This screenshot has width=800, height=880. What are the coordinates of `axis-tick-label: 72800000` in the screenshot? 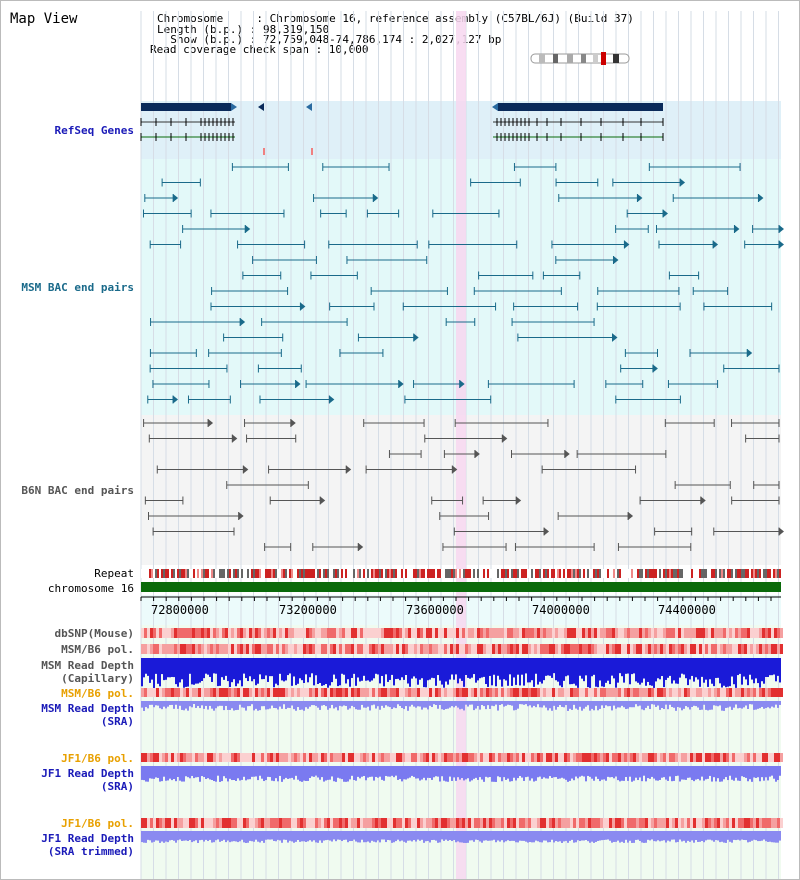 It's located at (180, 610).